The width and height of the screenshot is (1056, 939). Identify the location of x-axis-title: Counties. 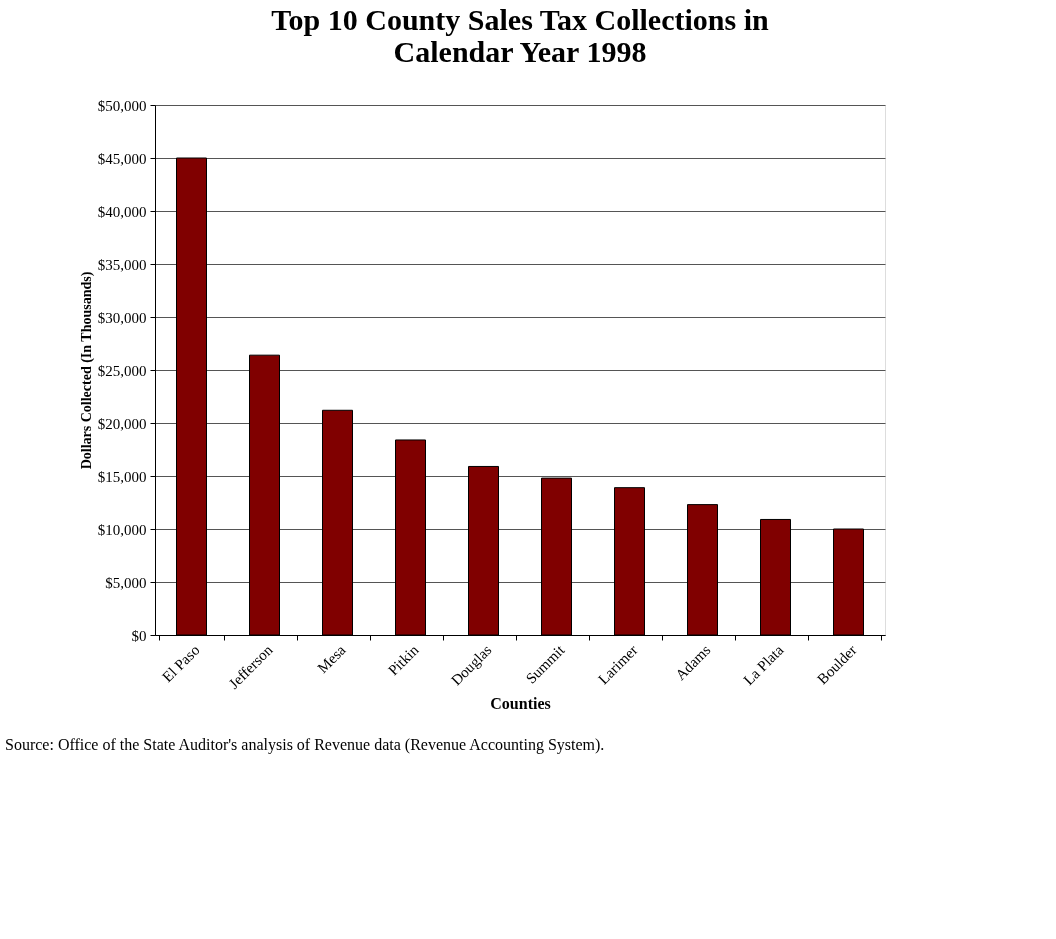
(520, 703).